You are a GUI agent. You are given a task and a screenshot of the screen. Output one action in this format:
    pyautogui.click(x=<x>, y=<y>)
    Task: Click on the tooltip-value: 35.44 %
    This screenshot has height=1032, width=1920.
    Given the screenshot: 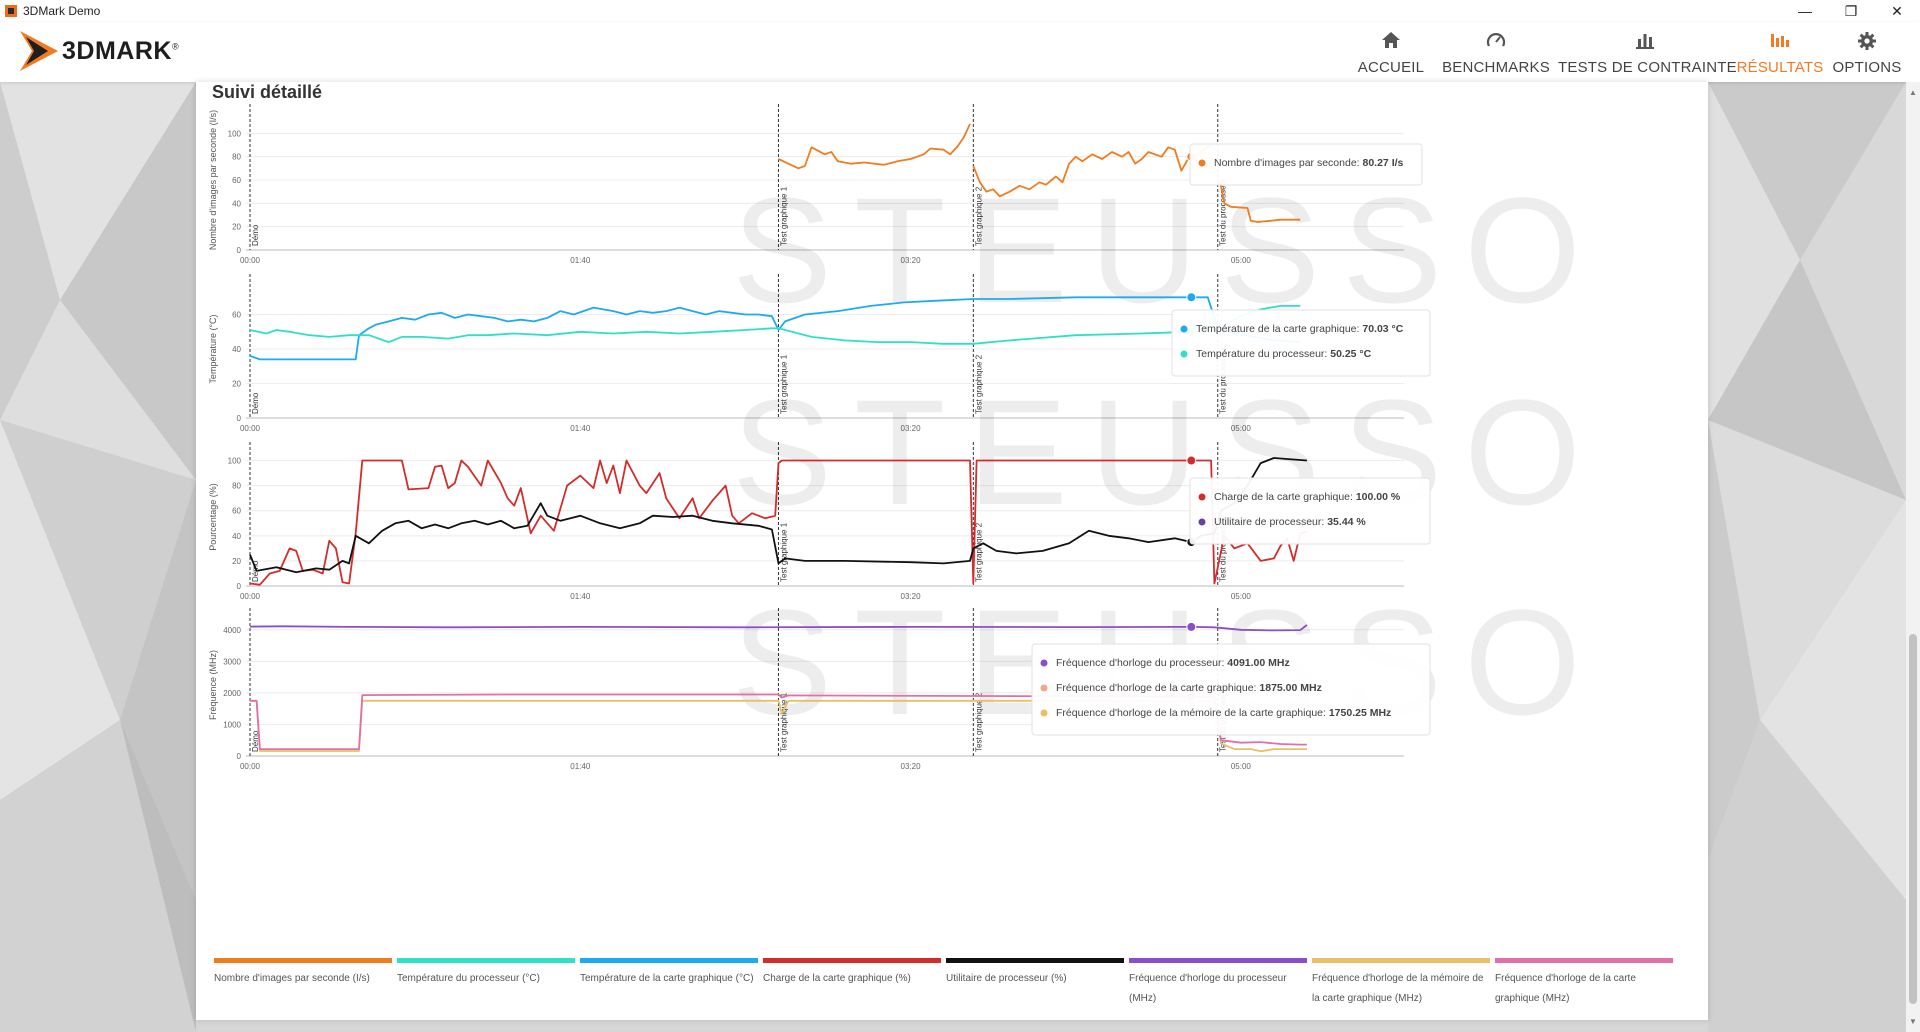 What is the action you would take?
    pyautogui.click(x=1346, y=522)
    